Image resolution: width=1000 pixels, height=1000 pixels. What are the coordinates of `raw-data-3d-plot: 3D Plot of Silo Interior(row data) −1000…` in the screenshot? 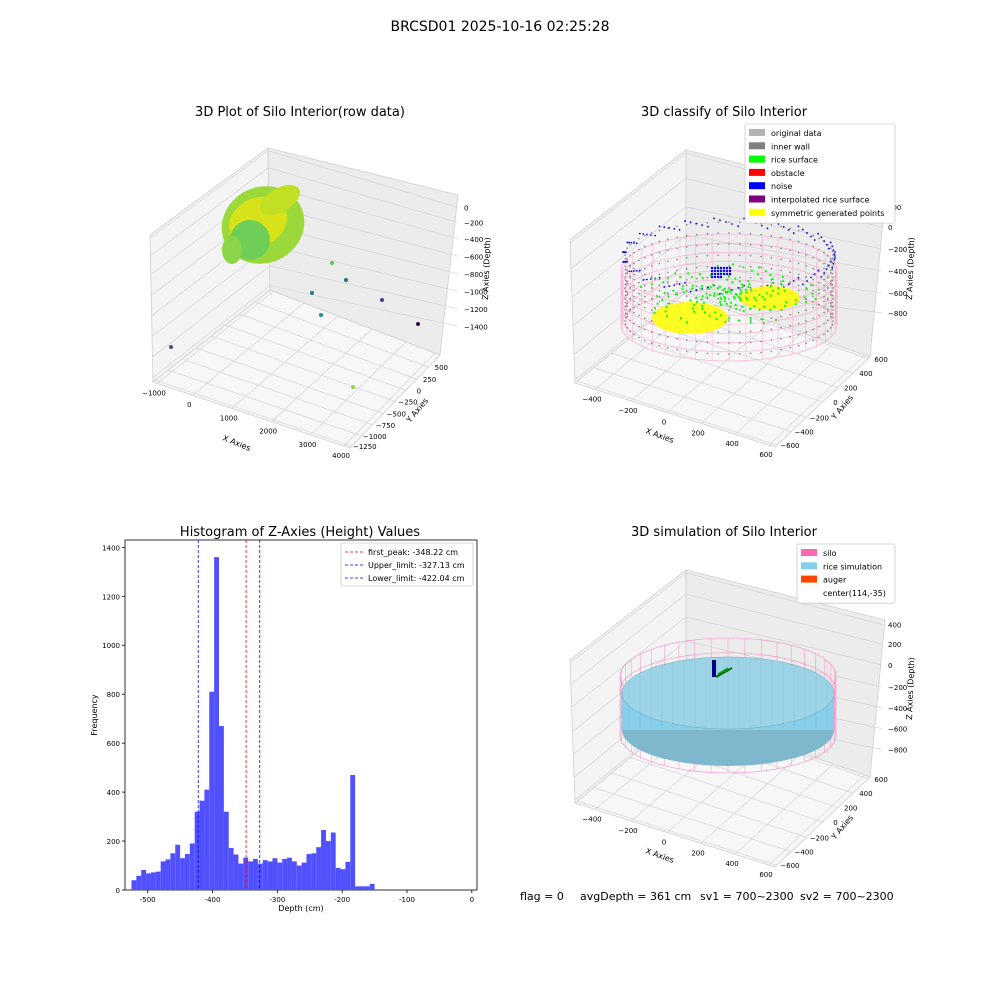 It's located at (317, 282).